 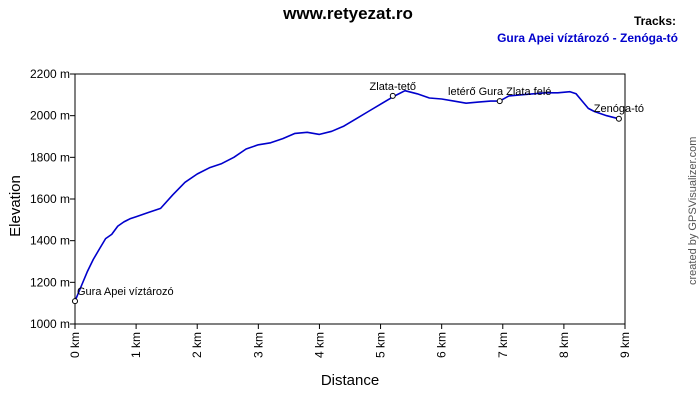 I want to click on x-tick-label: 4 km, so click(x=319, y=345).